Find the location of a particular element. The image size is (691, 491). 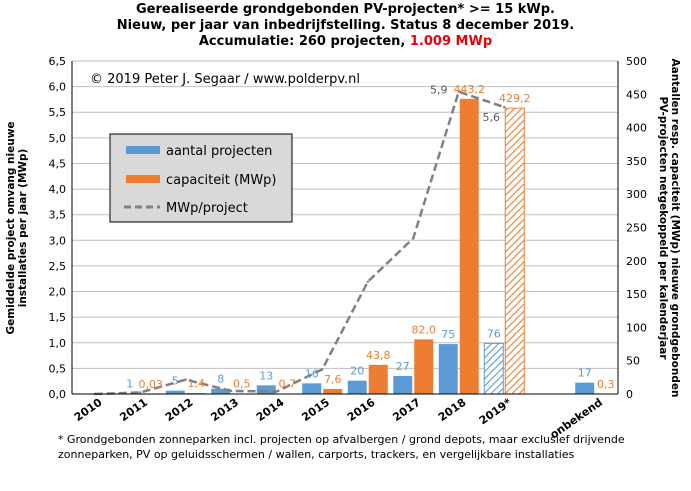

x-tick-label: 2015 is located at coordinates (315, 410).